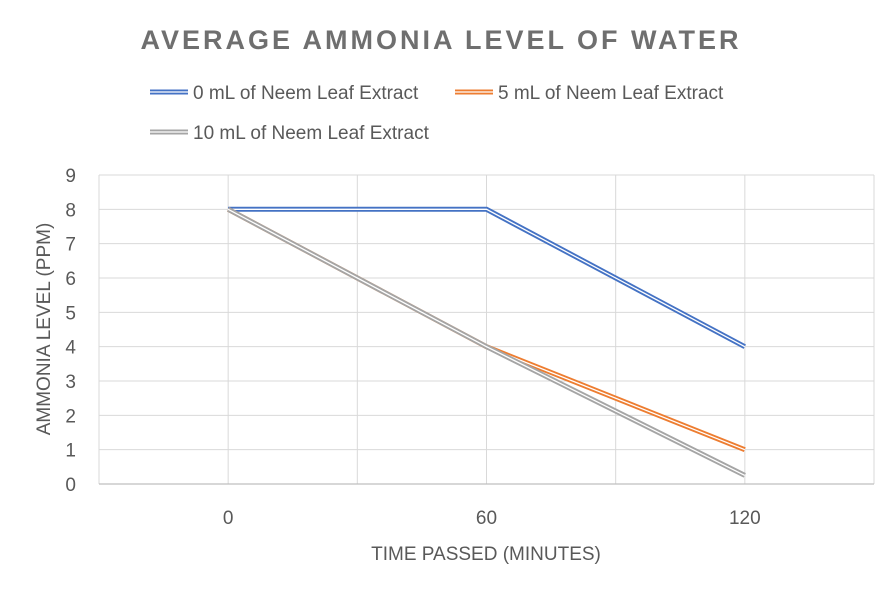 The width and height of the screenshot is (896, 593). What do you see at coordinates (228, 518) in the screenshot?
I see `x-tick-label-0: 0` at bounding box center [228, 518].